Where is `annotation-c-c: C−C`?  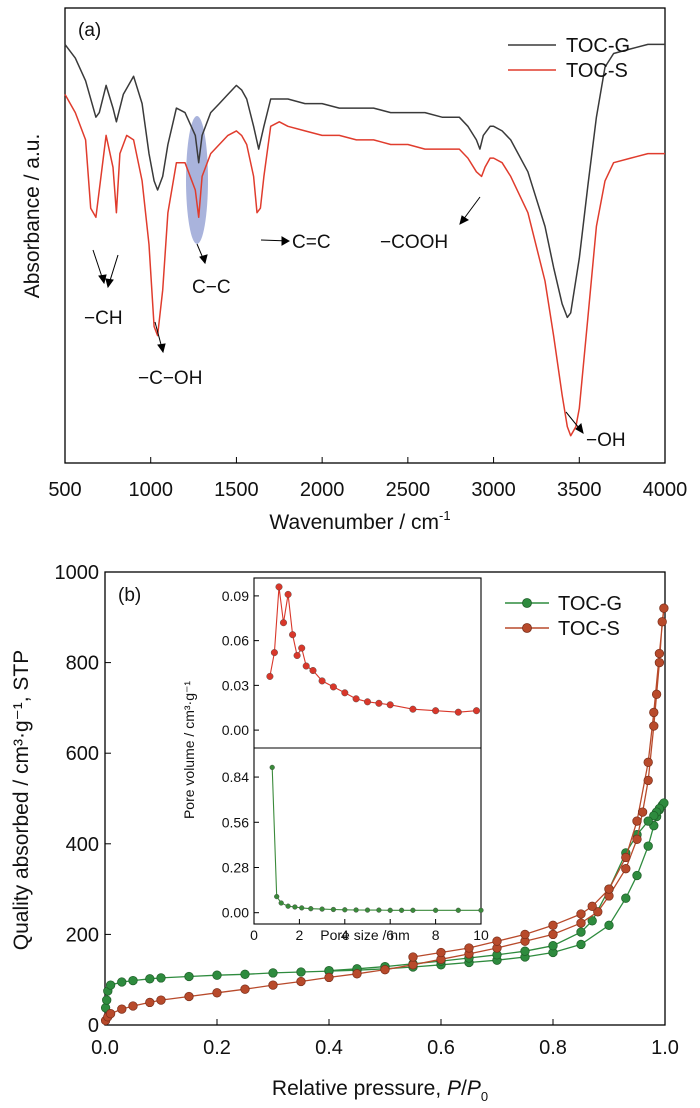 annotation-c-c: C−C is located at coordinates (211, 287).